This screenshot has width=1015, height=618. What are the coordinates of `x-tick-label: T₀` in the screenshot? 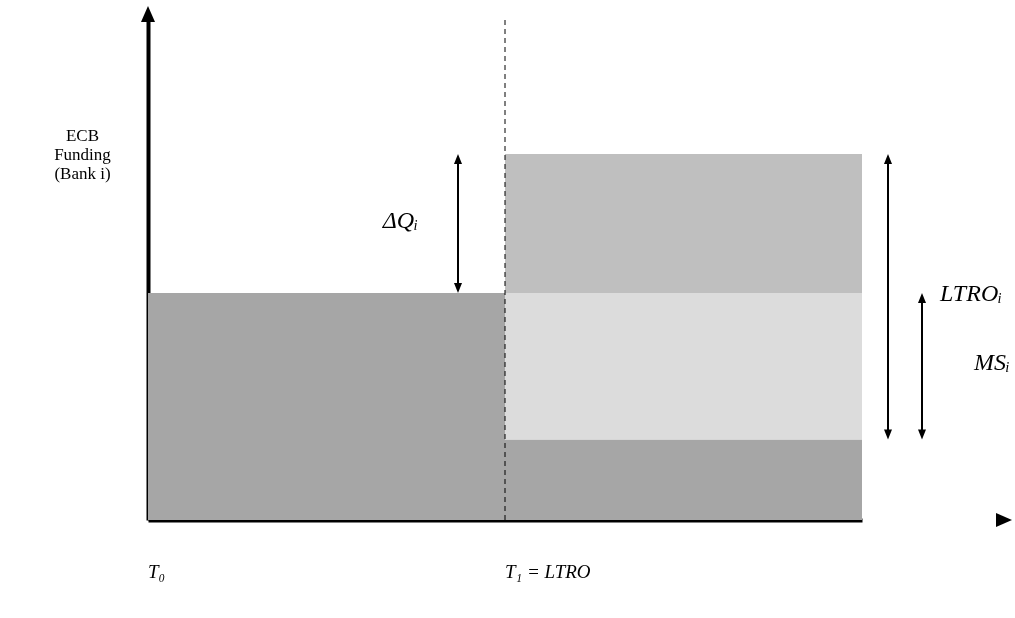 It's located at (157, 571).